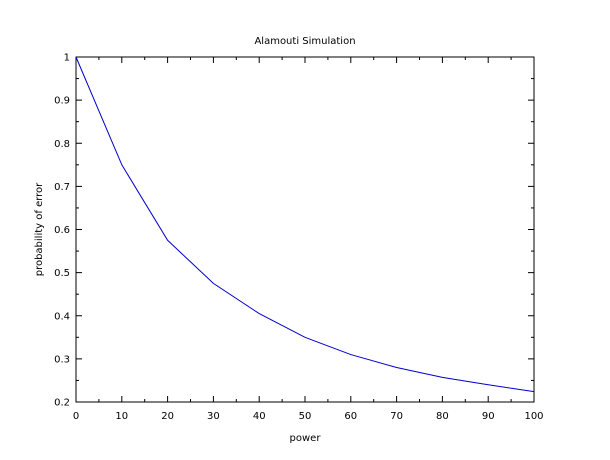 Image resolution: width=610 pixels, height=460 pixels. I want to click on x-tick-label: 80, so click(442, 416).